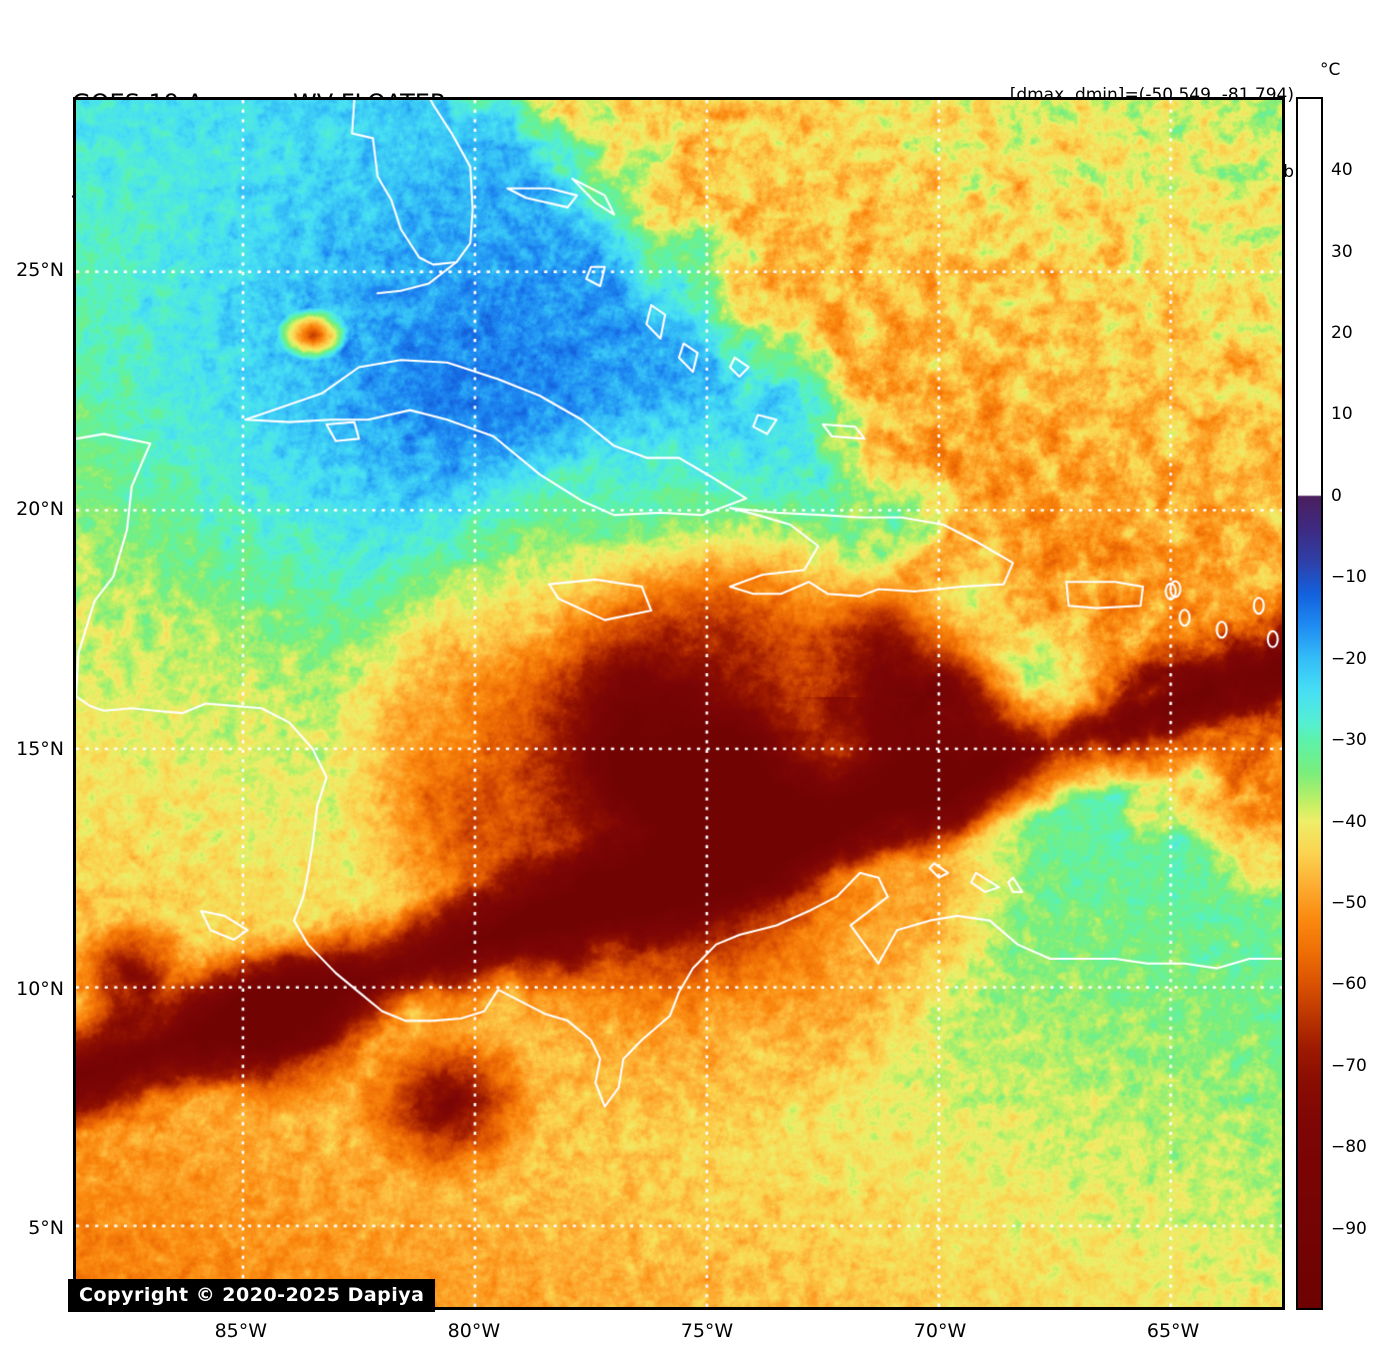 Image resolution: width=1390 pixels, height=1359 pixels. What do you see at coordinates (1342, 414) in the screenshot?
I see `colorbar-tick-3: 10` at bounding box center [1342, 414].